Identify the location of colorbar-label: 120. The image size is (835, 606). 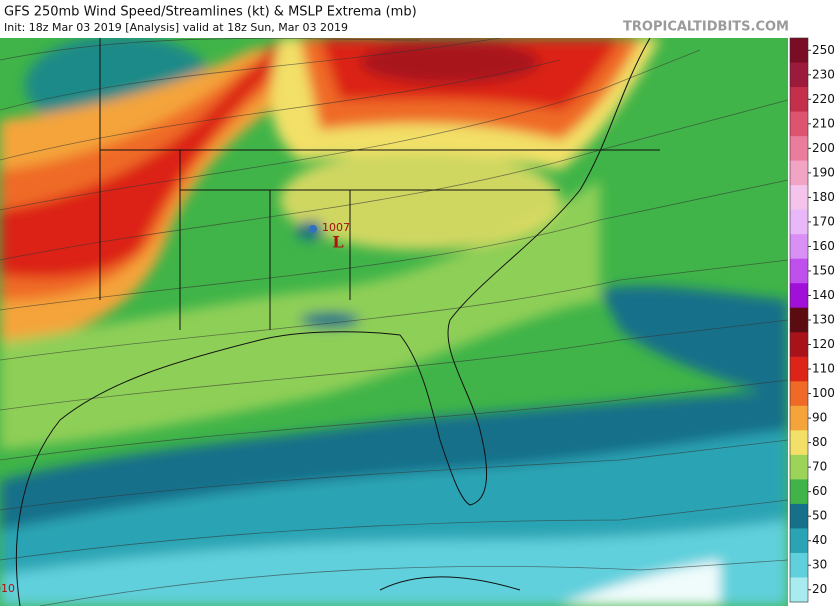
(823, 344).